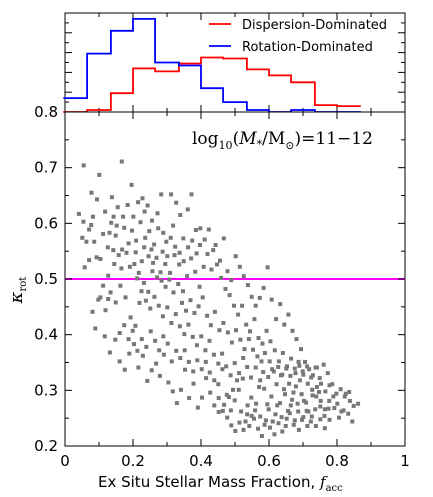  What do you see at coordinates (235, 461) in the screenshot?
I see `x-tick-labels: 0 0.2 0.4 0.6 0.8 1` at bounding box center [235, 461].